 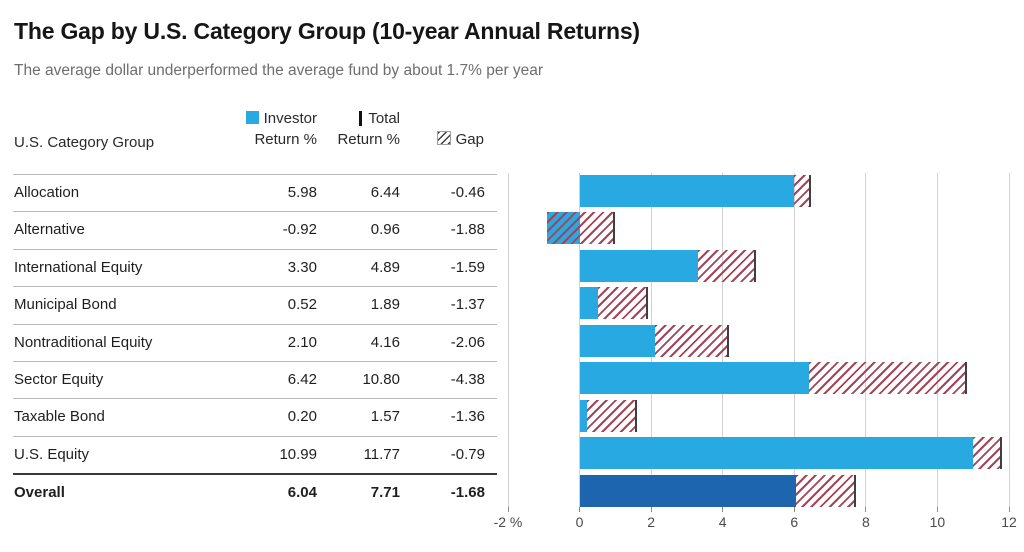 I want to click on investor-return-cell: 6.04, so click(x=302, y=493).